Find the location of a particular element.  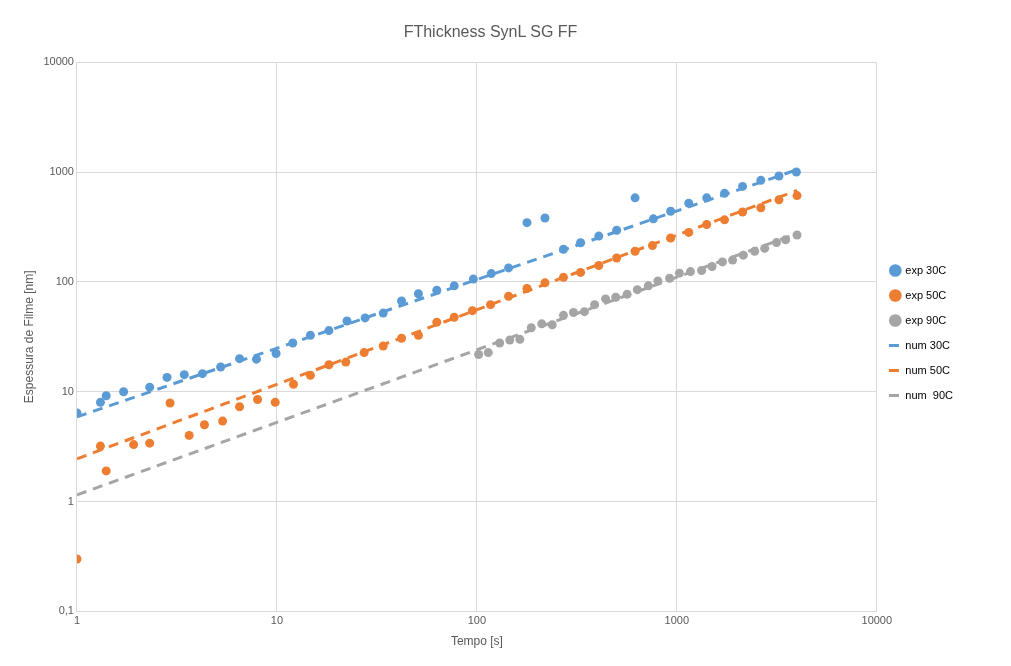

x-tick-label: 10000 is located at coordinates (877, 620).